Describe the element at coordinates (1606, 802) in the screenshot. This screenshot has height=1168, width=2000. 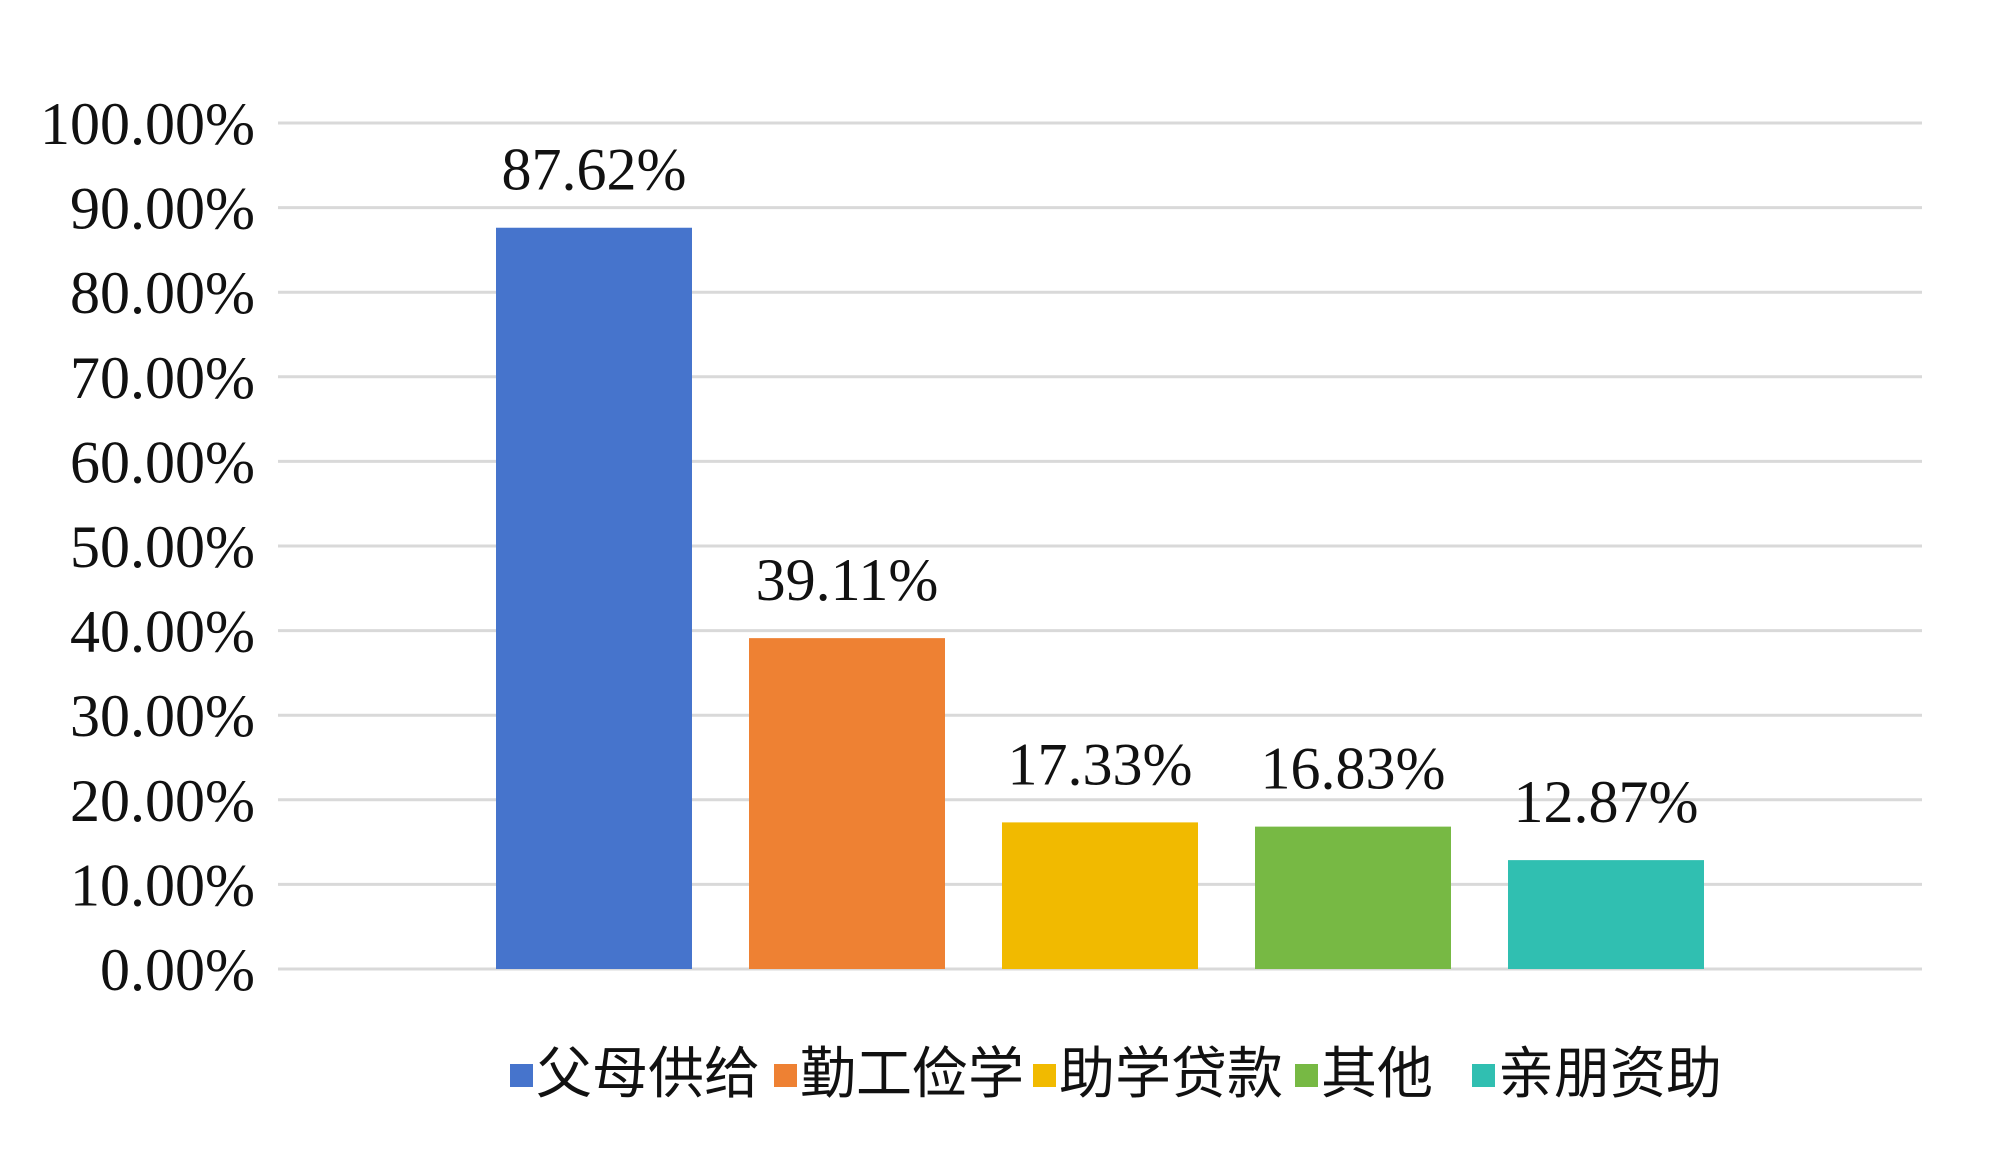
I see `data-label-series-5: 12.87%` at that location.